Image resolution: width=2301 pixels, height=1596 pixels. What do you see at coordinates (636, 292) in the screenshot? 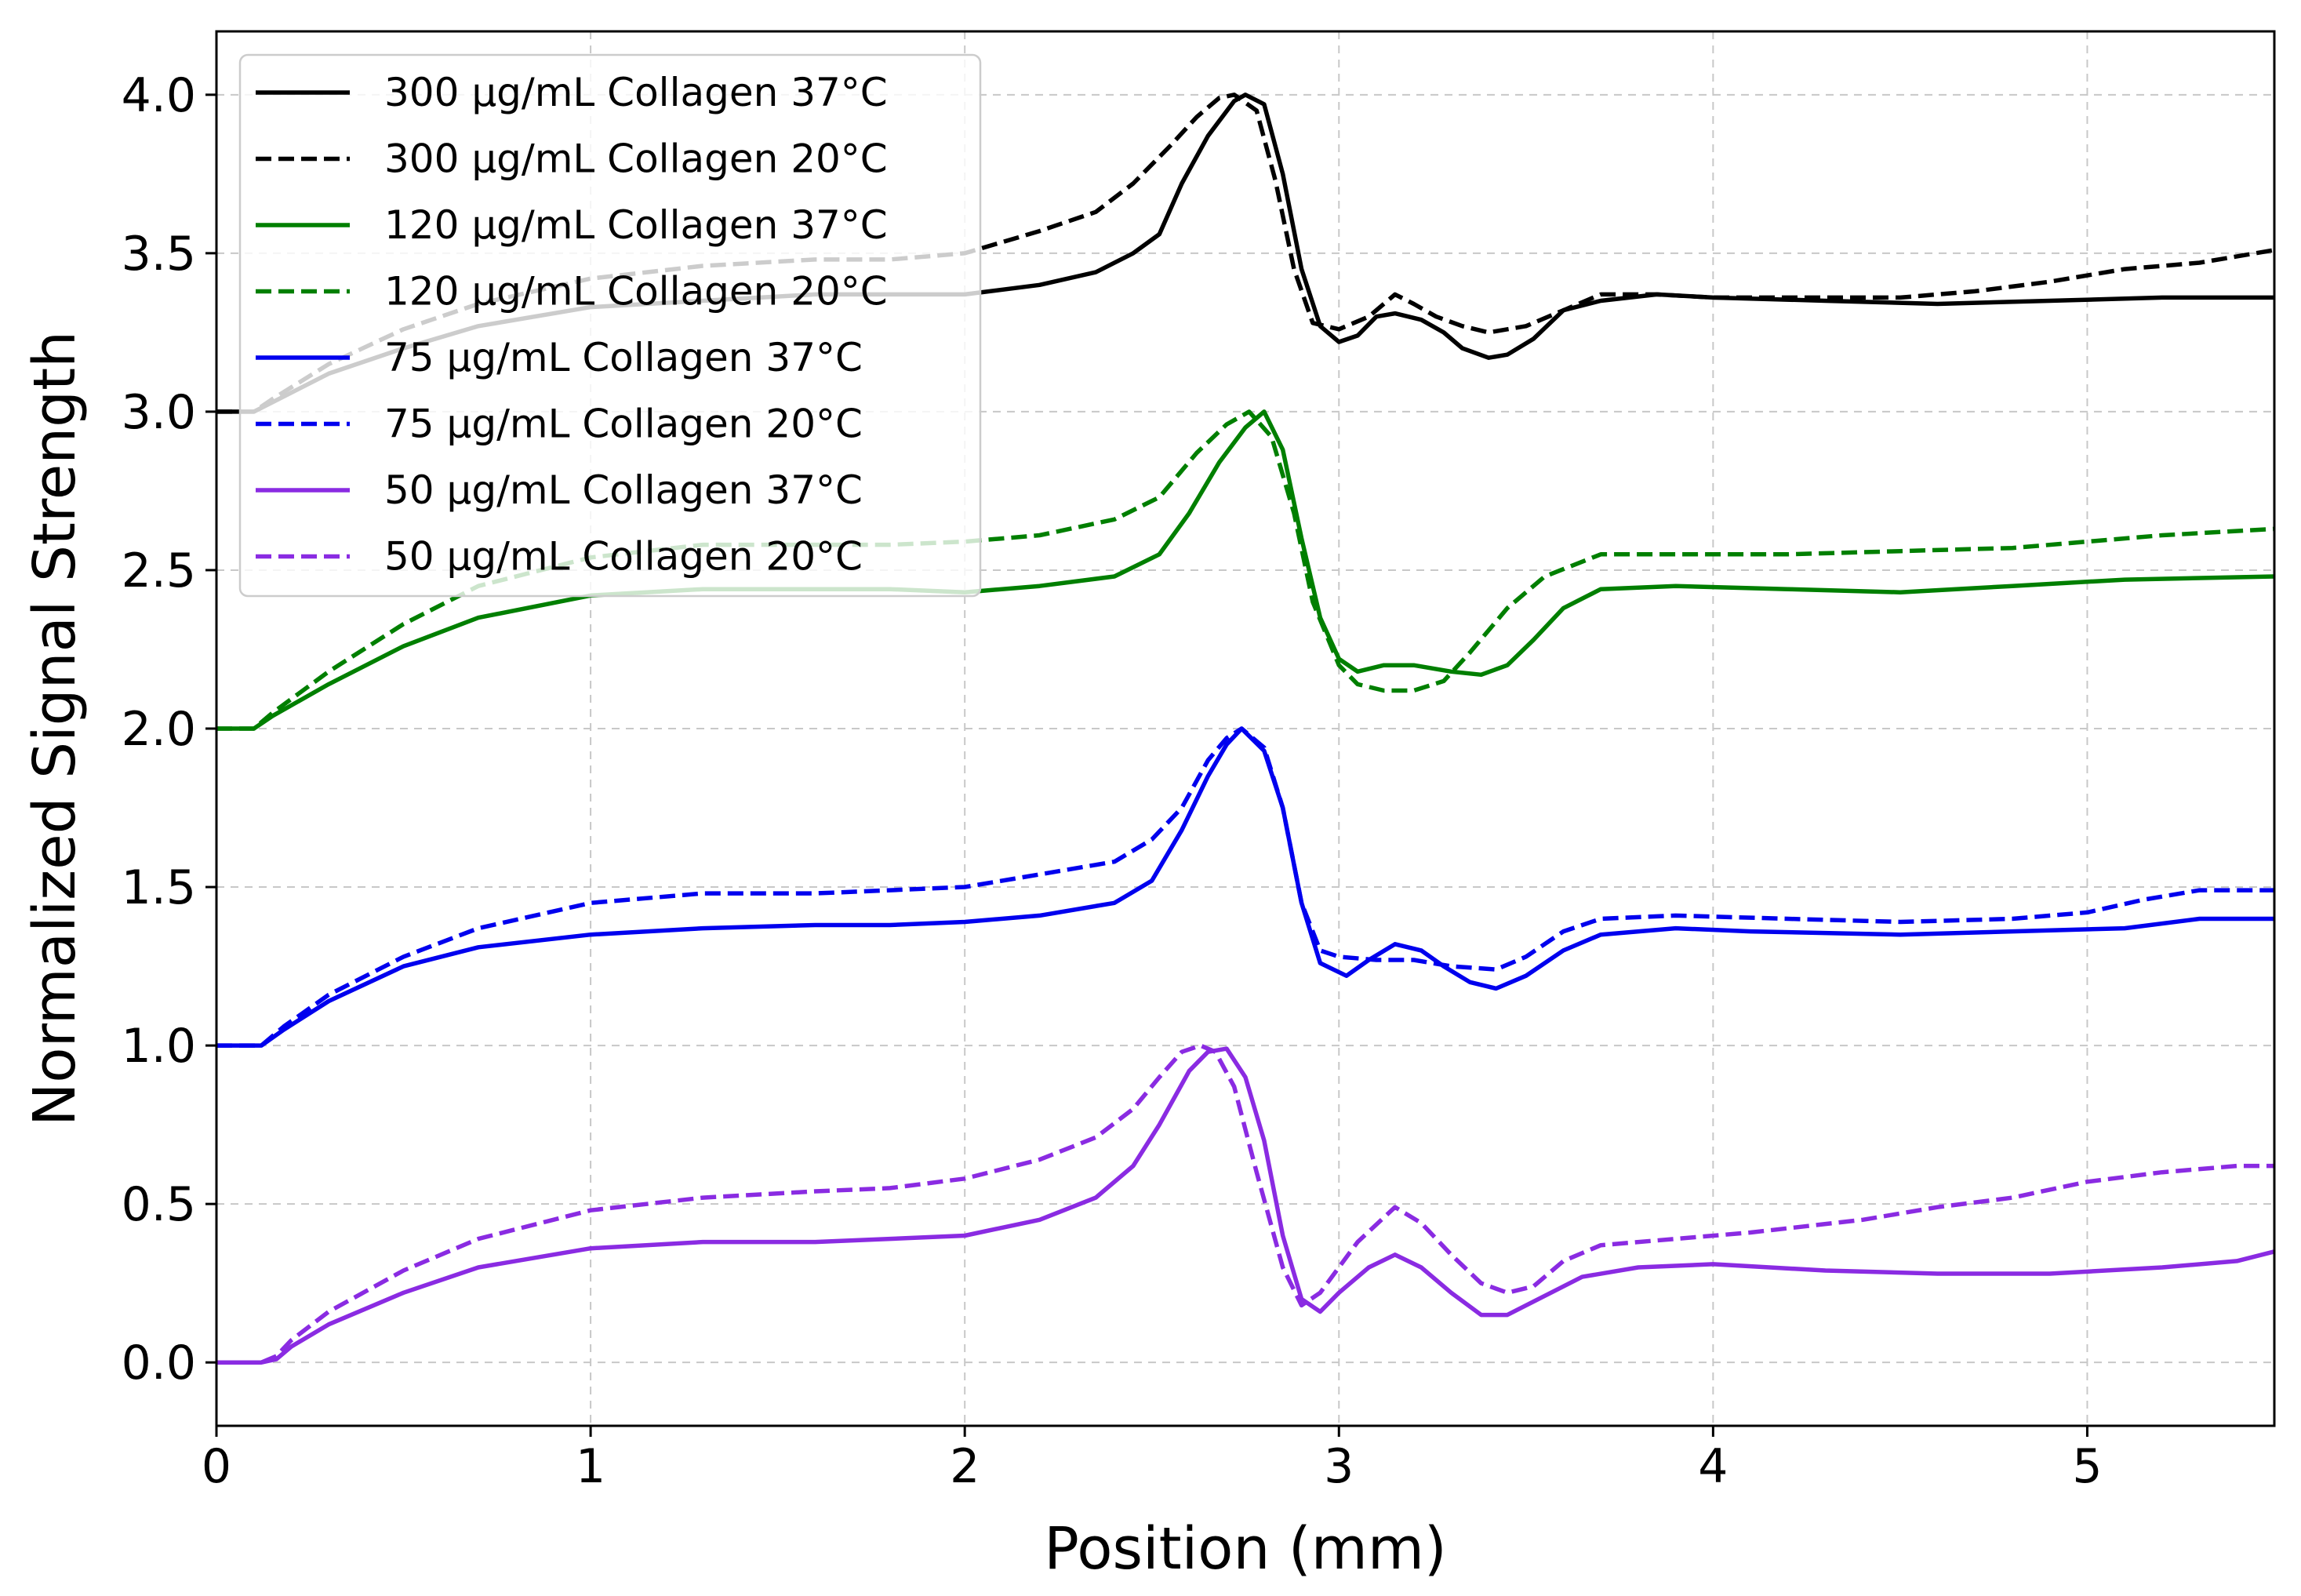
I see `legend-label-4: 120 µg/mL Collagen 20°C` at bounding box center [636, 292].